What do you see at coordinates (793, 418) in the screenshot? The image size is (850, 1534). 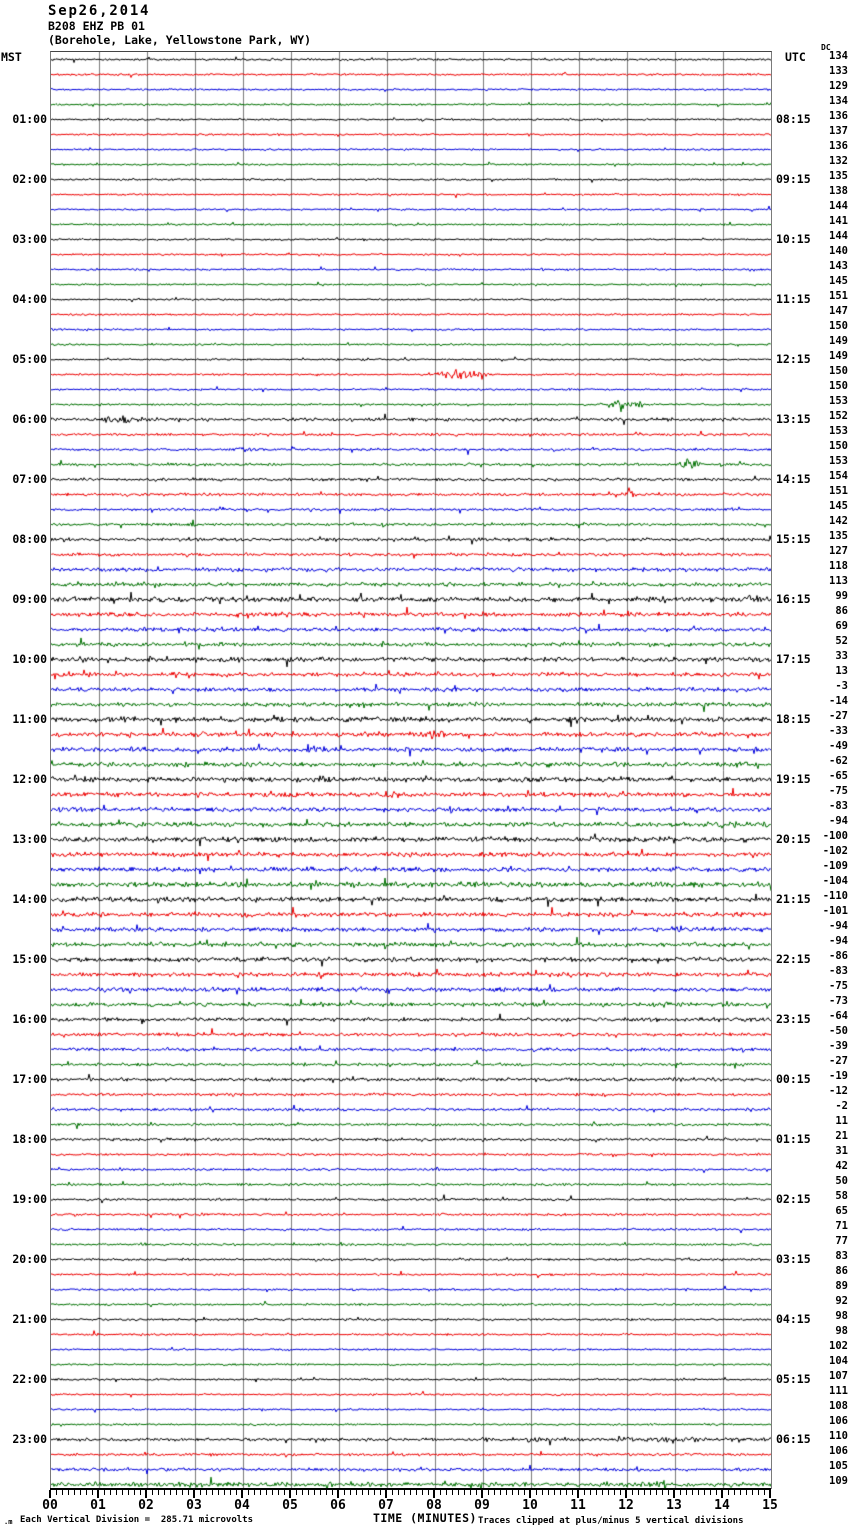 I see `utc-hour-label: 13:15` at bounding box center [793, 418].